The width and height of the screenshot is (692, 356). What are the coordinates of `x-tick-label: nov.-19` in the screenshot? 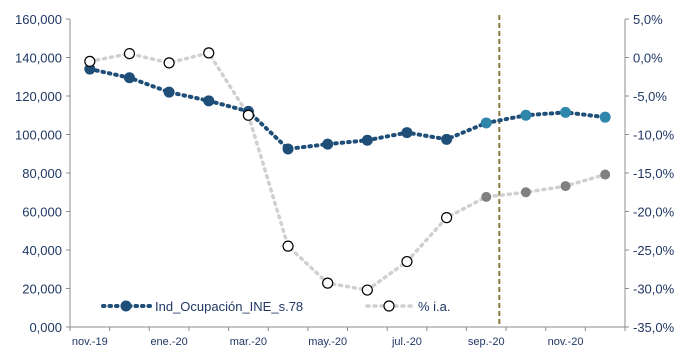 It's located at (90, 342).